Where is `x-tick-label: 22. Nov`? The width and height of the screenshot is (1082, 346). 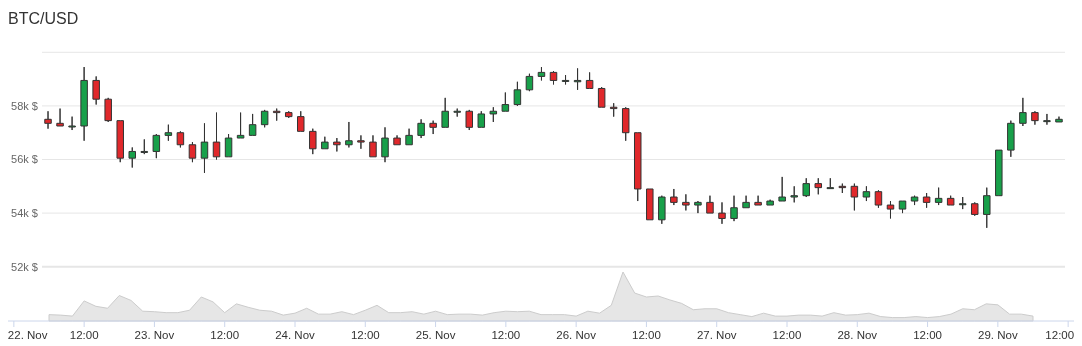 x-tick-label: 22. Nov is located at coordinates (27, 335).